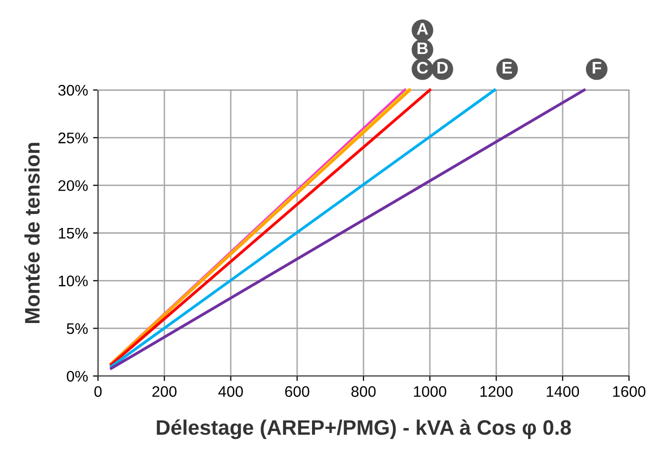 Image resolution: width=649 pixels, height=453 pixels. Describe the element at coordinates (98, 391) in the screenshot. I see `x-tick-label: 0` at that location.